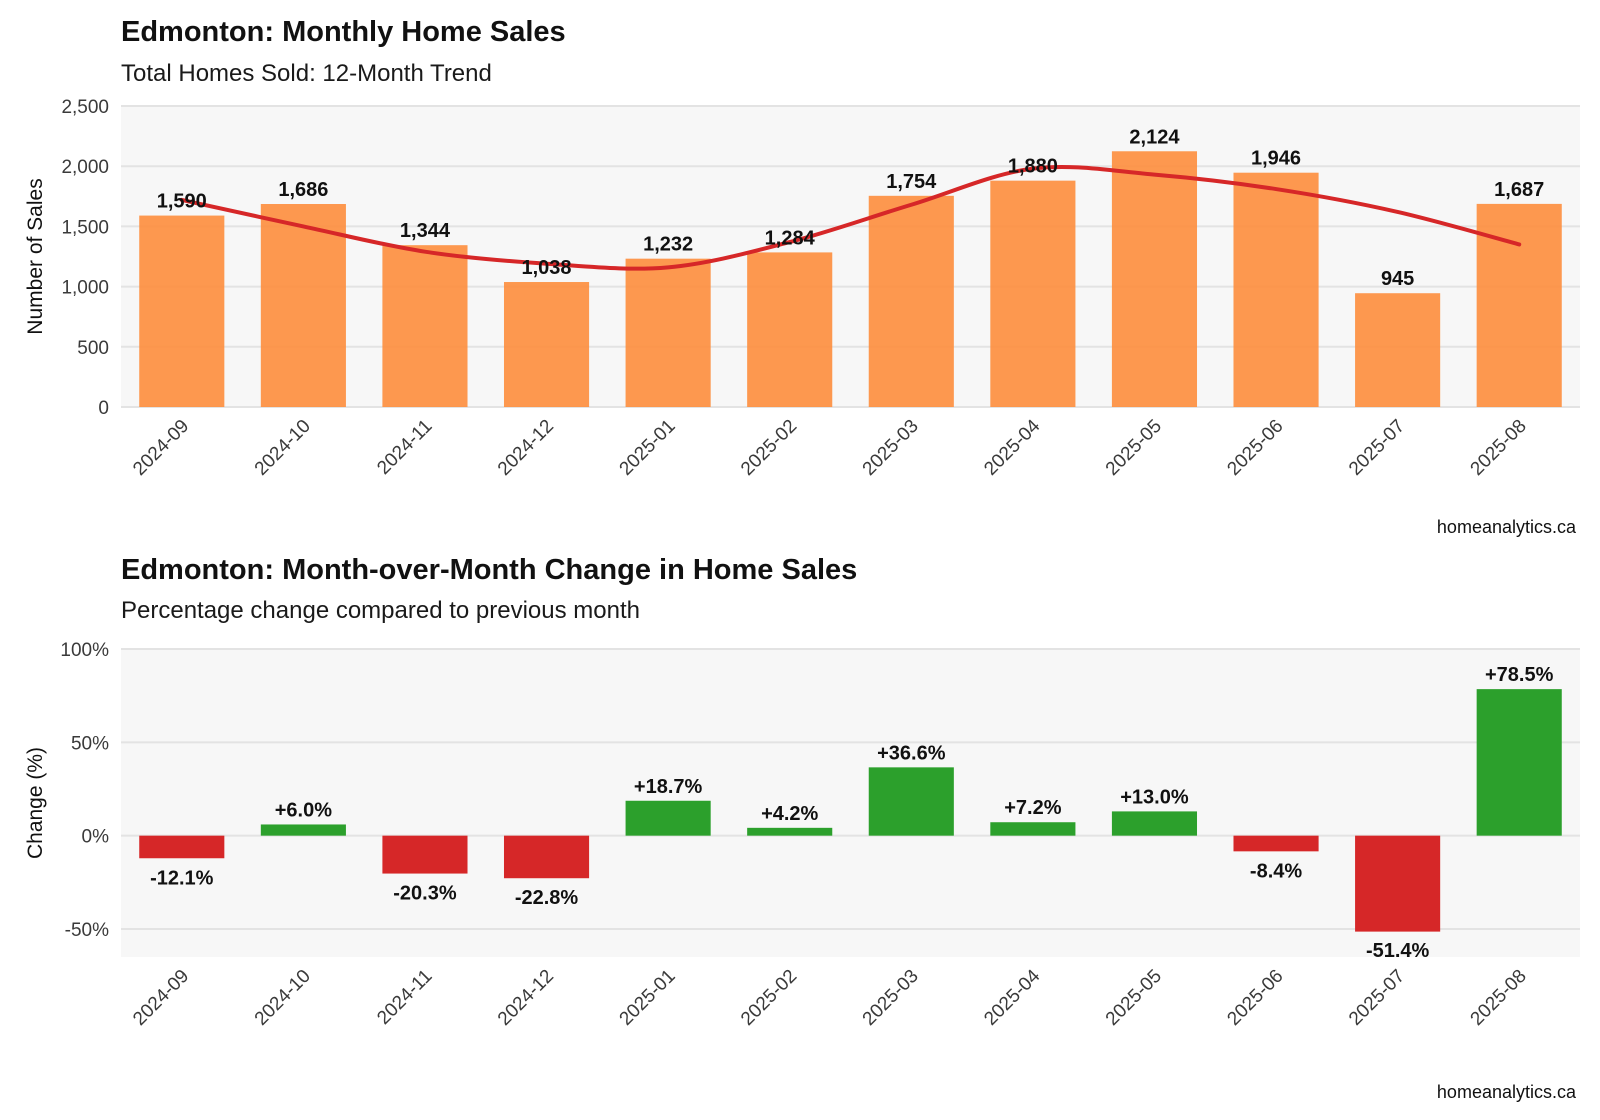  Describe the element at coordinates (85, 227) in the screenshot. I see `y-tick-label: 1,500` at that location.